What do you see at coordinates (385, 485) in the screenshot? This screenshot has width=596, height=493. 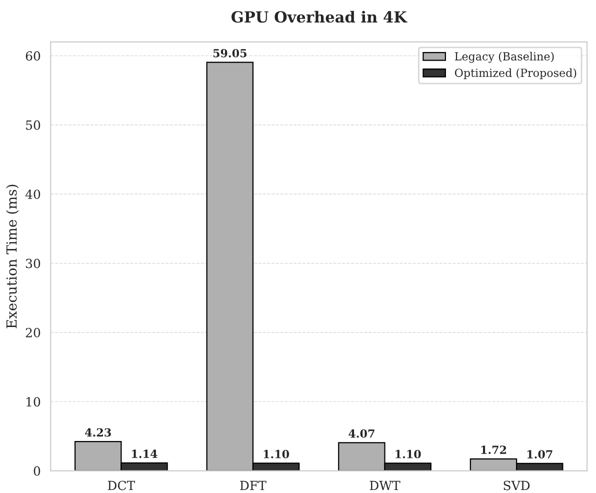 I see `x-tick-label: DWT` at bounding box center [385, 485].